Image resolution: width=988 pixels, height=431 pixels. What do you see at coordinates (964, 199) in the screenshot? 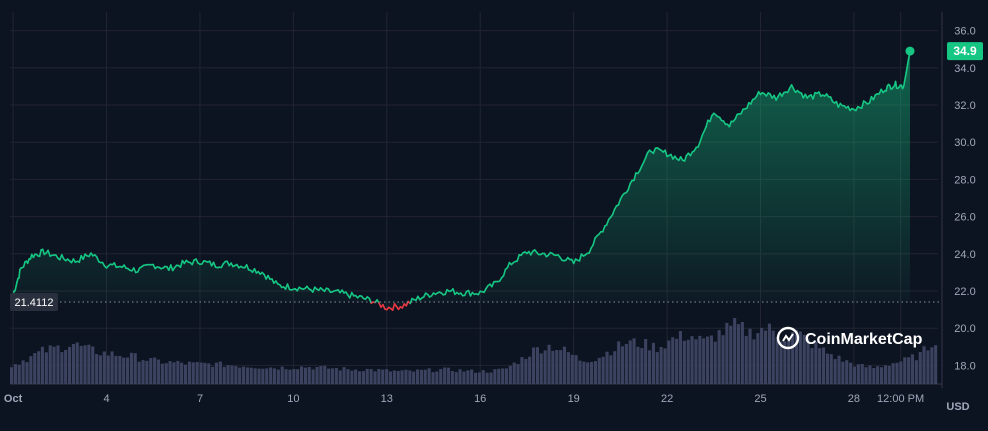
I see `y-axis: 18.020.022.024.026.028.030.032.034.036.0` at bounding box center [964, 199].